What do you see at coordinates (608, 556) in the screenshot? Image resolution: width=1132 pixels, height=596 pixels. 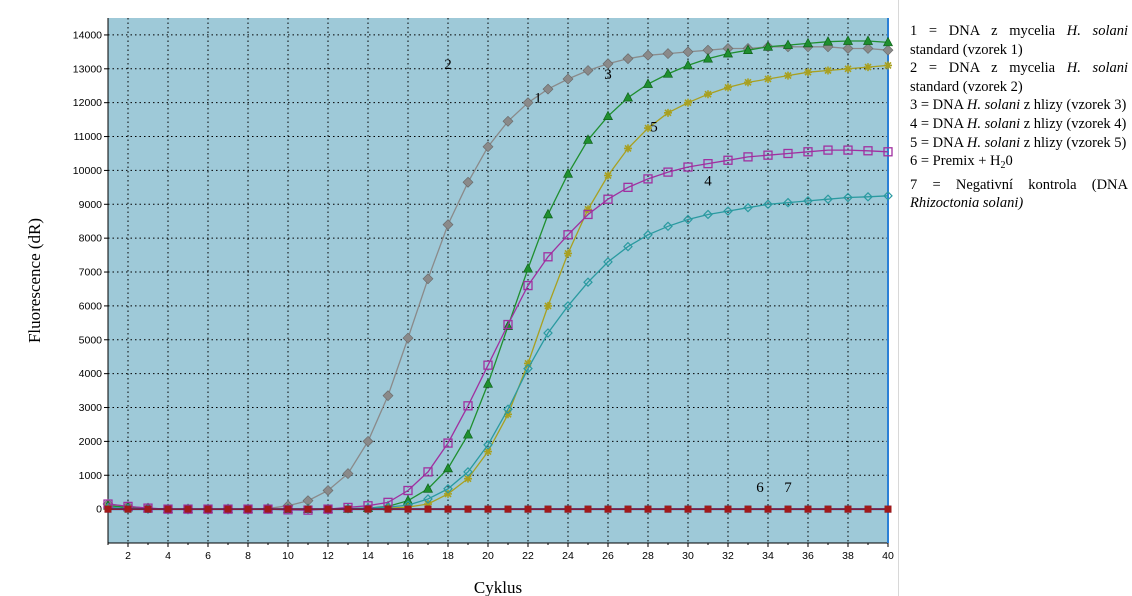 I see `x-tick-label: 26` at bounding box center [608, 556].